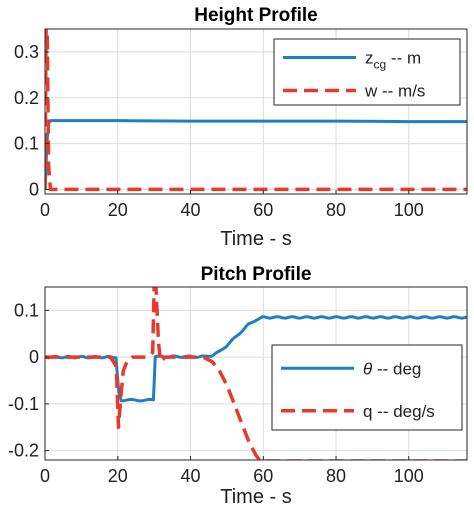  What do you see at coordinates (45, 476) in the screenshot?
I see `pitch-xtick-label: 0` at bounding box center [45, 476].